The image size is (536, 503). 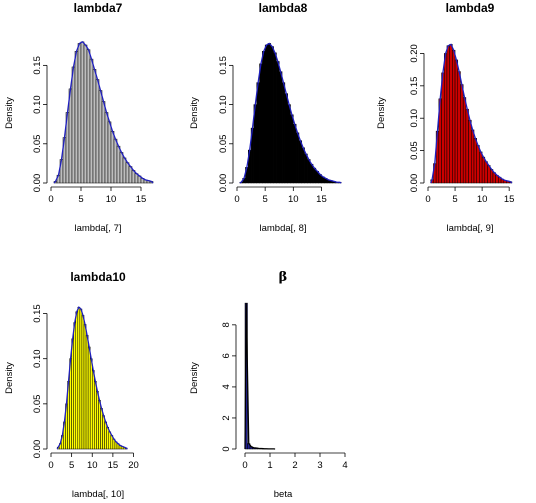 What do you see at coordinates (319, 465) in the screenshot?
I see `x-tick-label: 3` at bounding box center [319, 465].